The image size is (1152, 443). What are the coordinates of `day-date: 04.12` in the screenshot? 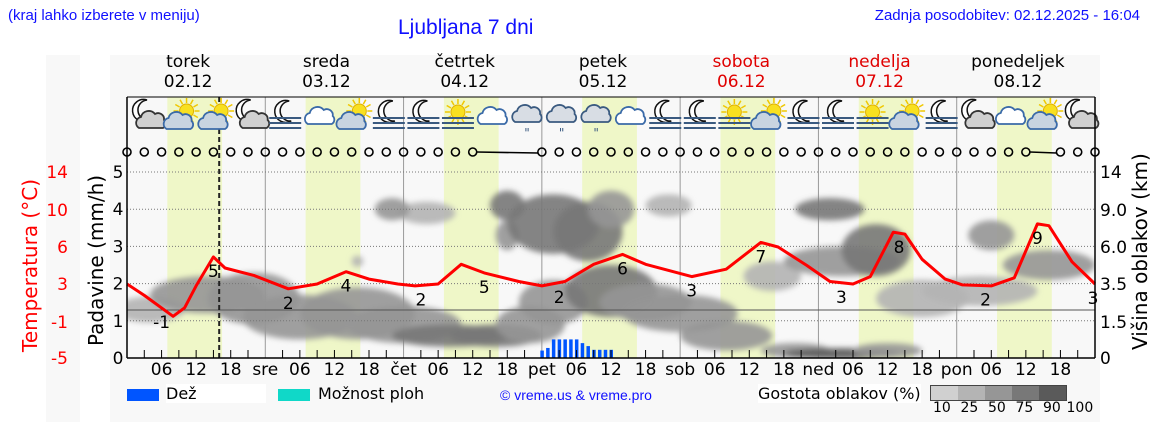 It's located at (465, 82).